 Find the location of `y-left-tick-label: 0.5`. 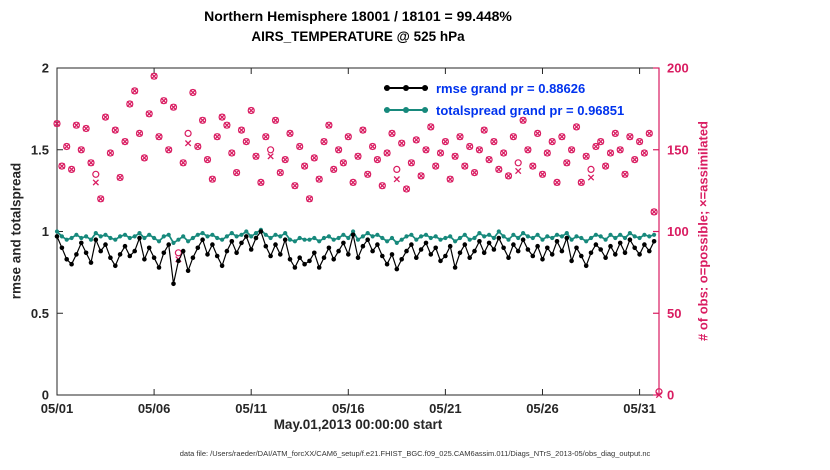

y-left-tick-label: 0.5 is located at coordinates (40, 313).